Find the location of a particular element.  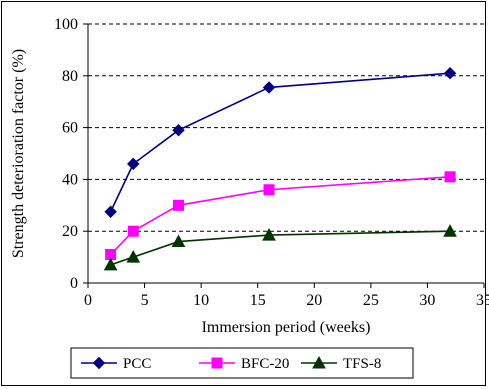

y-tick-labels: 0 20 40 60 80 100 is located at coordinates (66, 154).